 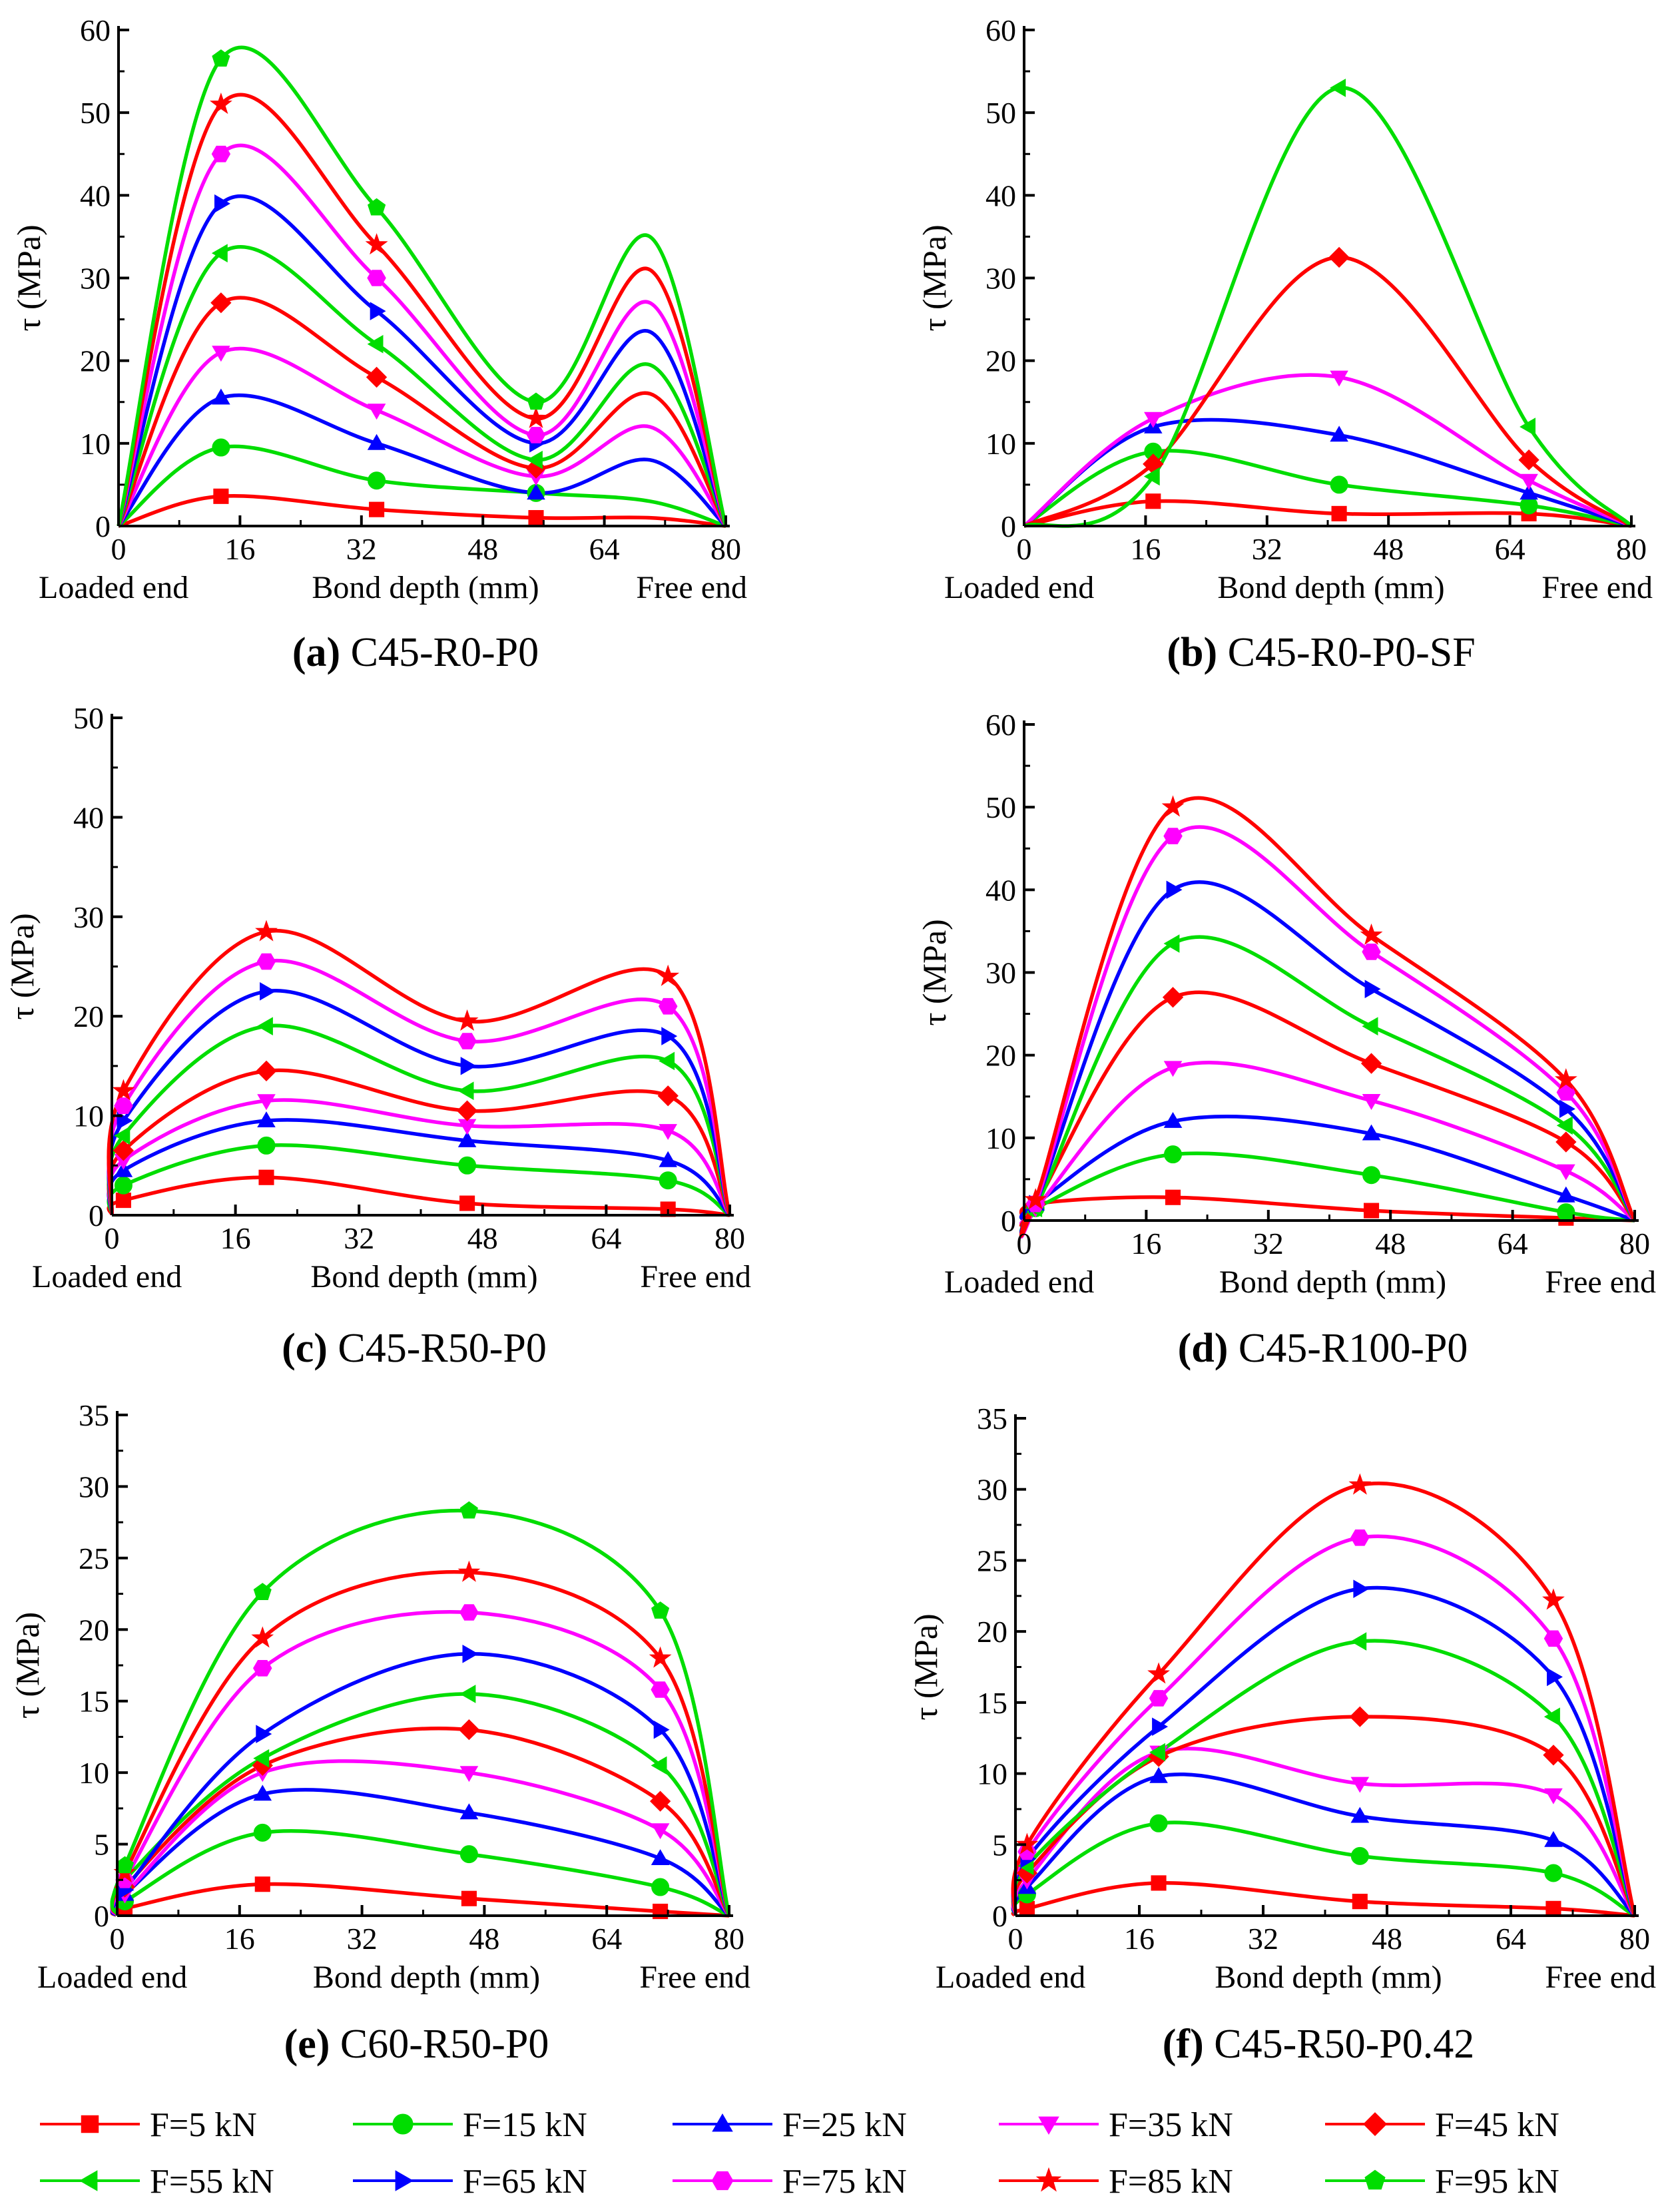 What do you see at coordinates (1597, 587) in the screenshot?
I see `x-label-free-end: Free end` at bounding box center [1597, 587].